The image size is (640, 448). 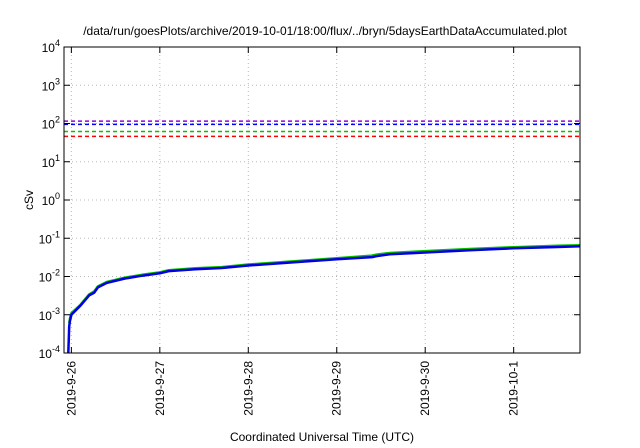 What do you see at coordinates (160, 388) in the screenshot?
I see `x-tick-label: 2019-9-27` at bounding box center [160, 388].